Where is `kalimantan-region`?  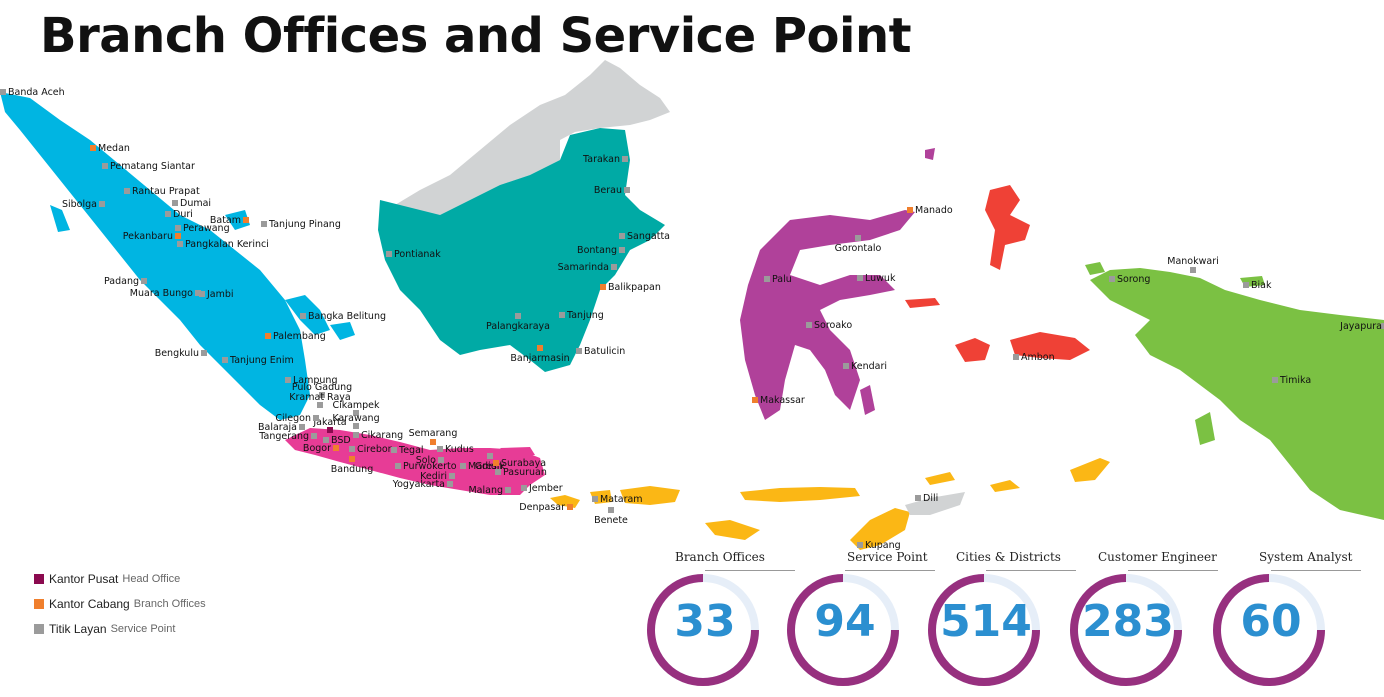 kalimantan-region is located at coordinates (521, 250).